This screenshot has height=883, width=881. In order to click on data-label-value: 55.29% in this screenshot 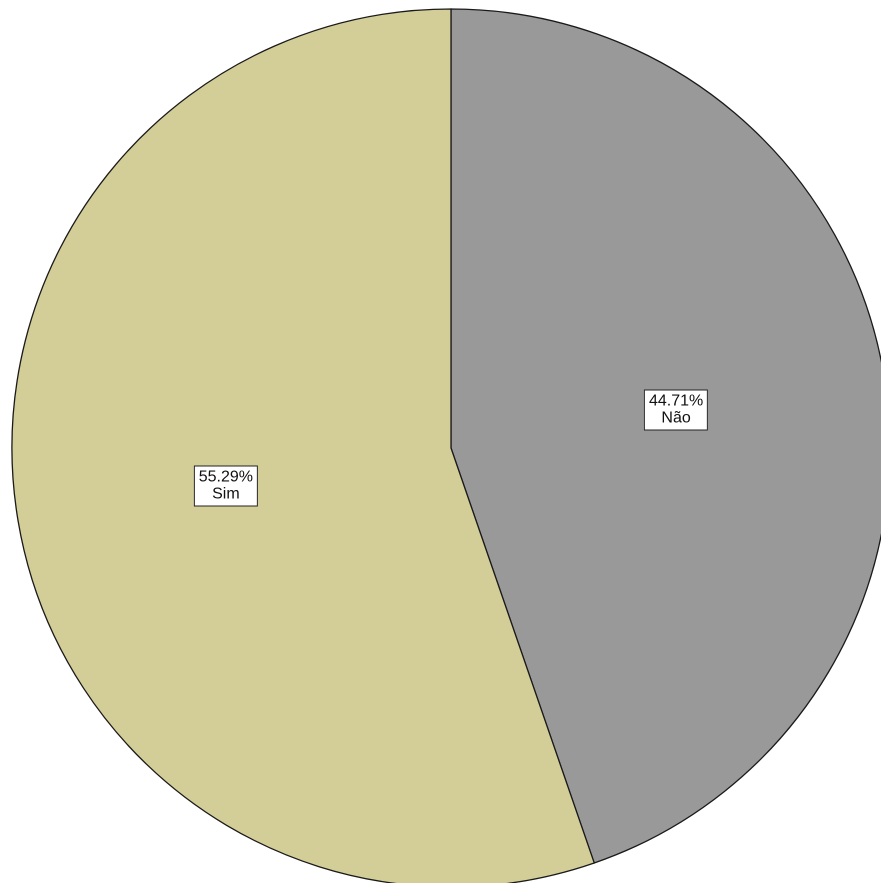, I will do `click(226, 477)`.